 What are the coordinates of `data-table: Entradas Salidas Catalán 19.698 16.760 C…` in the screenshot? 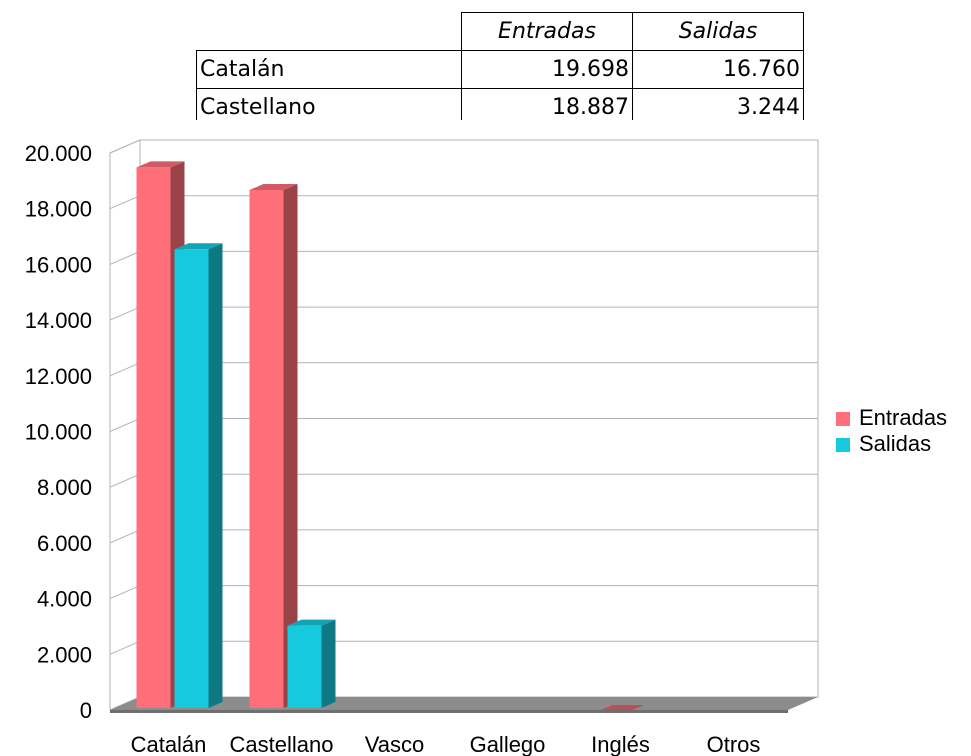 It's located at (500, 66).